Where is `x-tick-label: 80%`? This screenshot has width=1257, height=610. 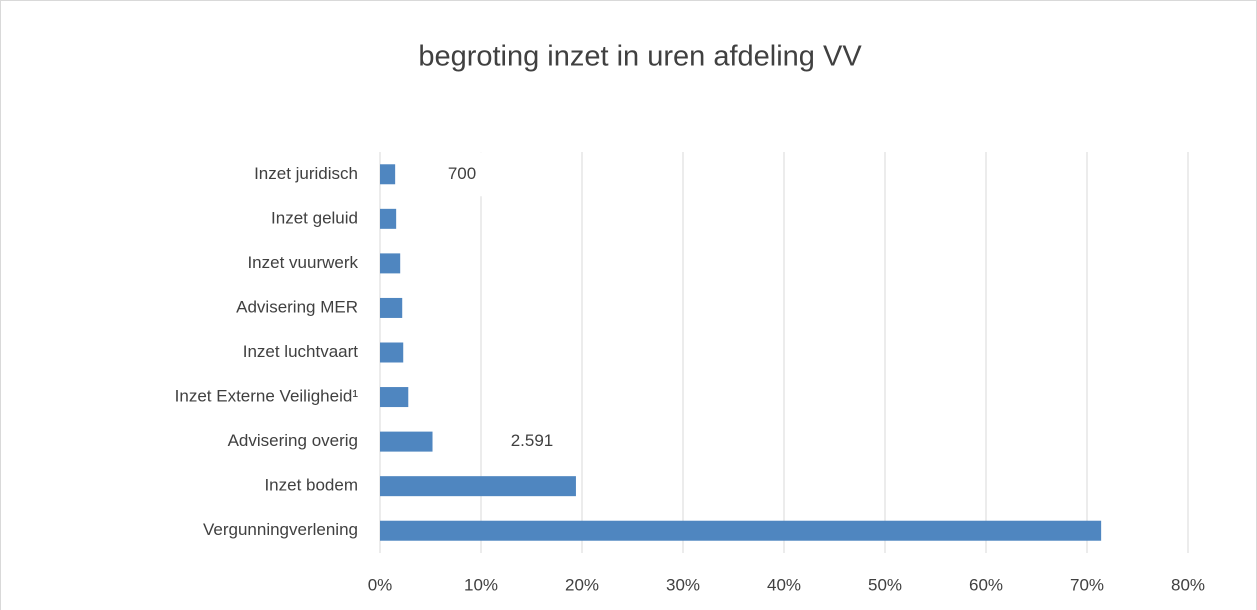 x-tick-label: 80% is located at coordinates (1188, 584).